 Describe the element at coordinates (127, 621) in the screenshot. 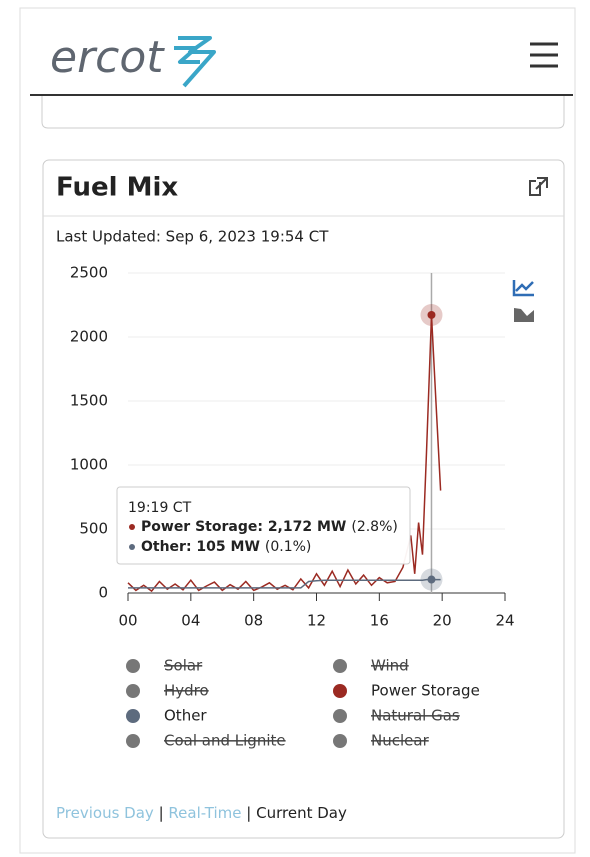

I see `x-tick-label: 00` at that location.